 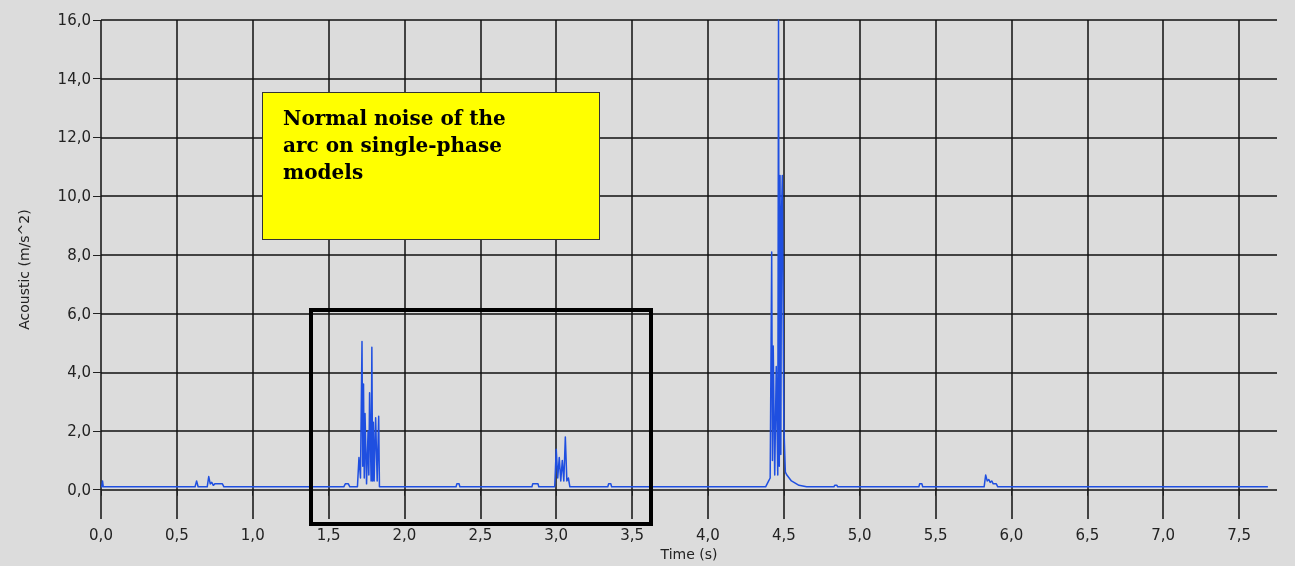 What do you see at coordinates (176, 534) in the screenshot?
I see `x-tick-label: 0,5` at bounding box center [176, 534].